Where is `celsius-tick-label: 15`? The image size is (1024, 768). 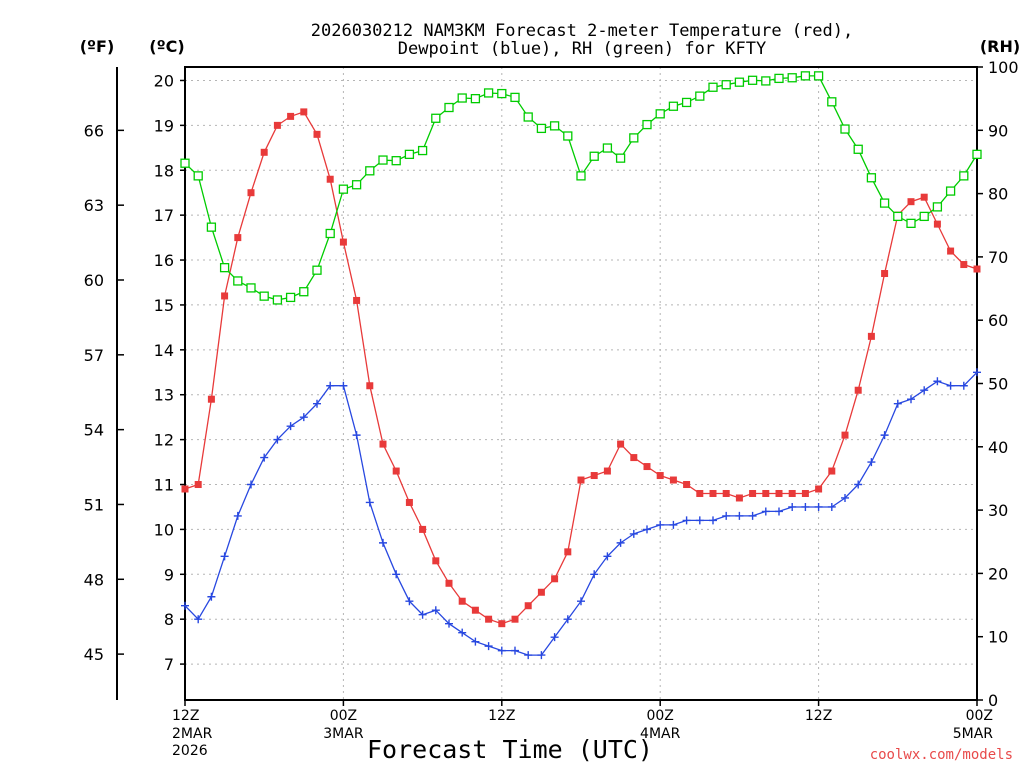
celsius-tick-label: 15 is located at coordinates (164, 305).